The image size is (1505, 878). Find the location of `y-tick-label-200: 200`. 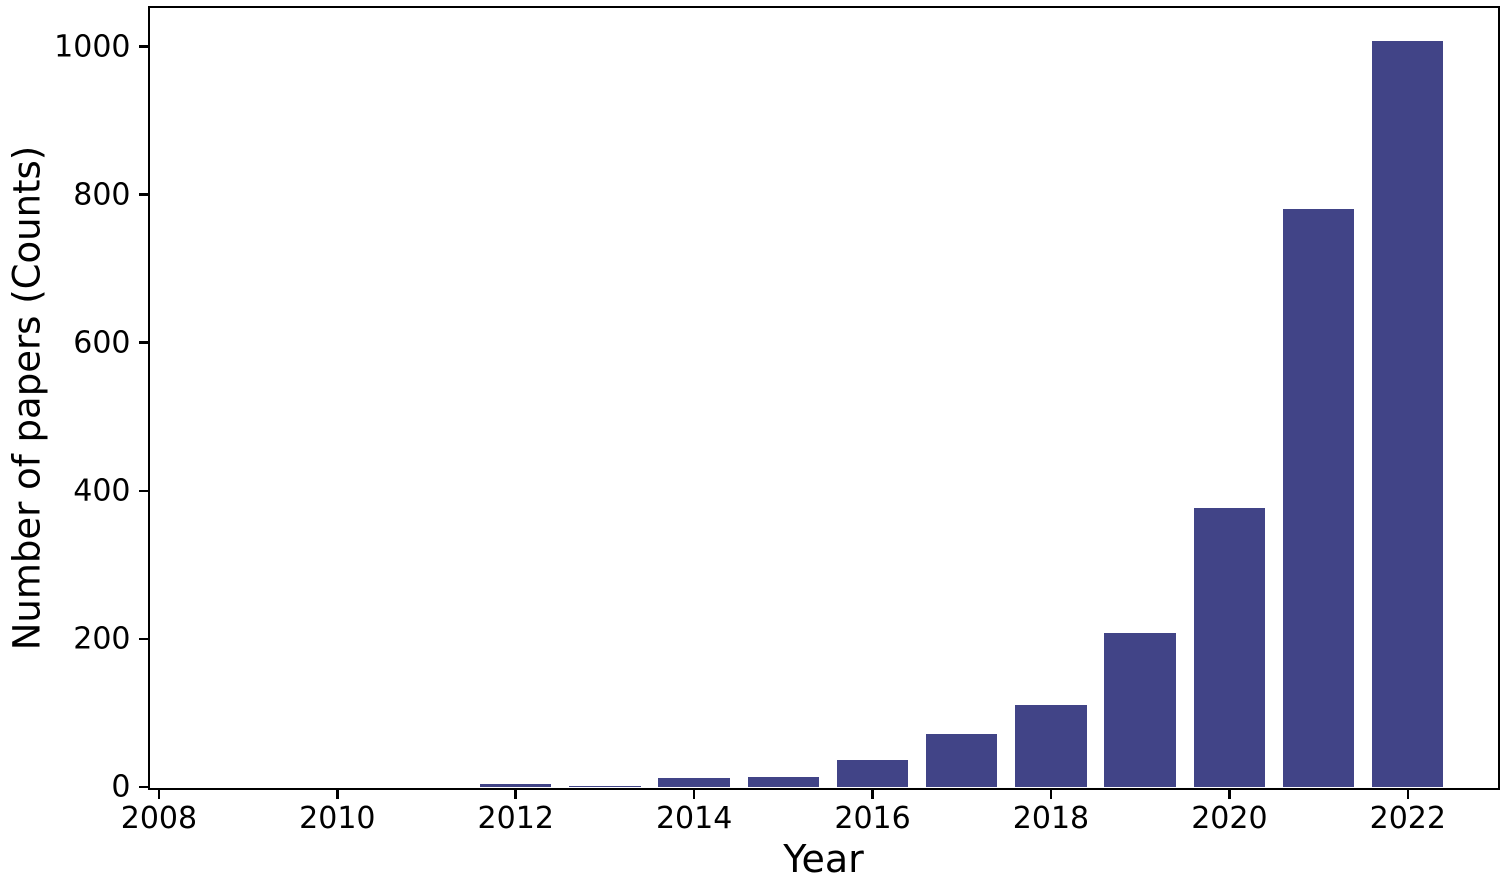

y-tick-label-200: 200 is located at coordinates (102, 639).